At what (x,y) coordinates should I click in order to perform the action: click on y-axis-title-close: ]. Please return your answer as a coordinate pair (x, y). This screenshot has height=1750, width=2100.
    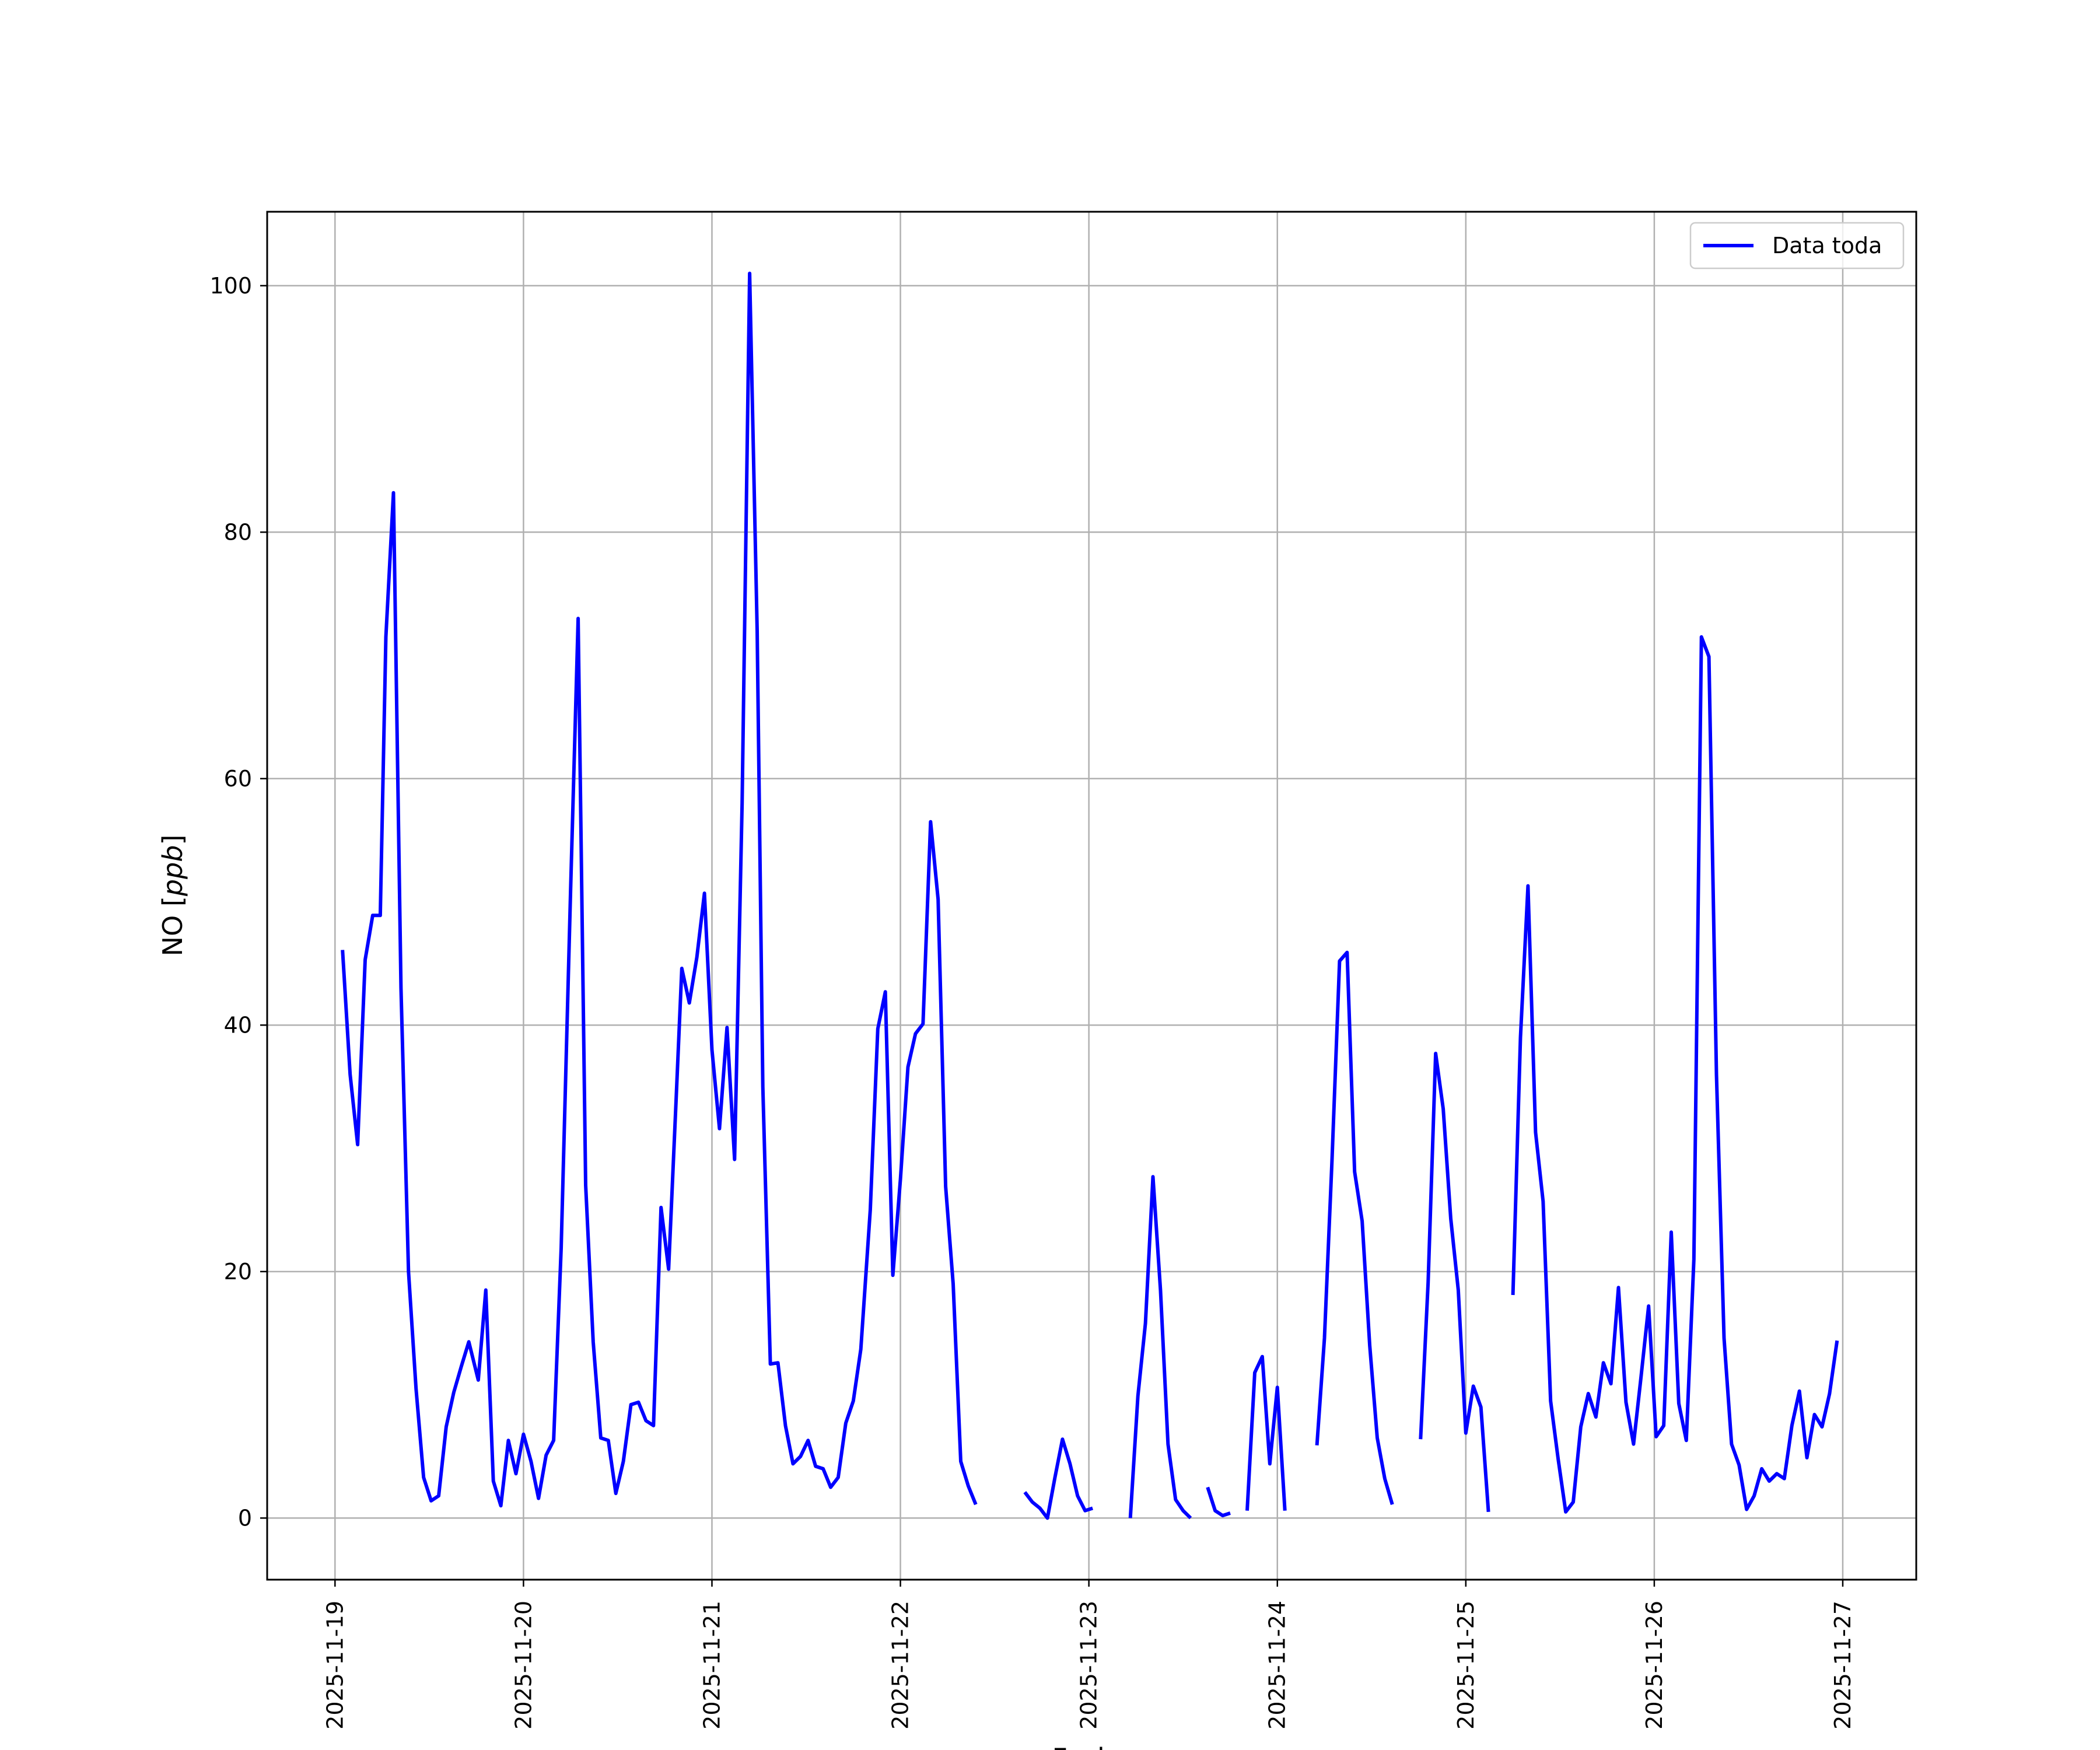
    Looking at the image, I should click on (173, 840).